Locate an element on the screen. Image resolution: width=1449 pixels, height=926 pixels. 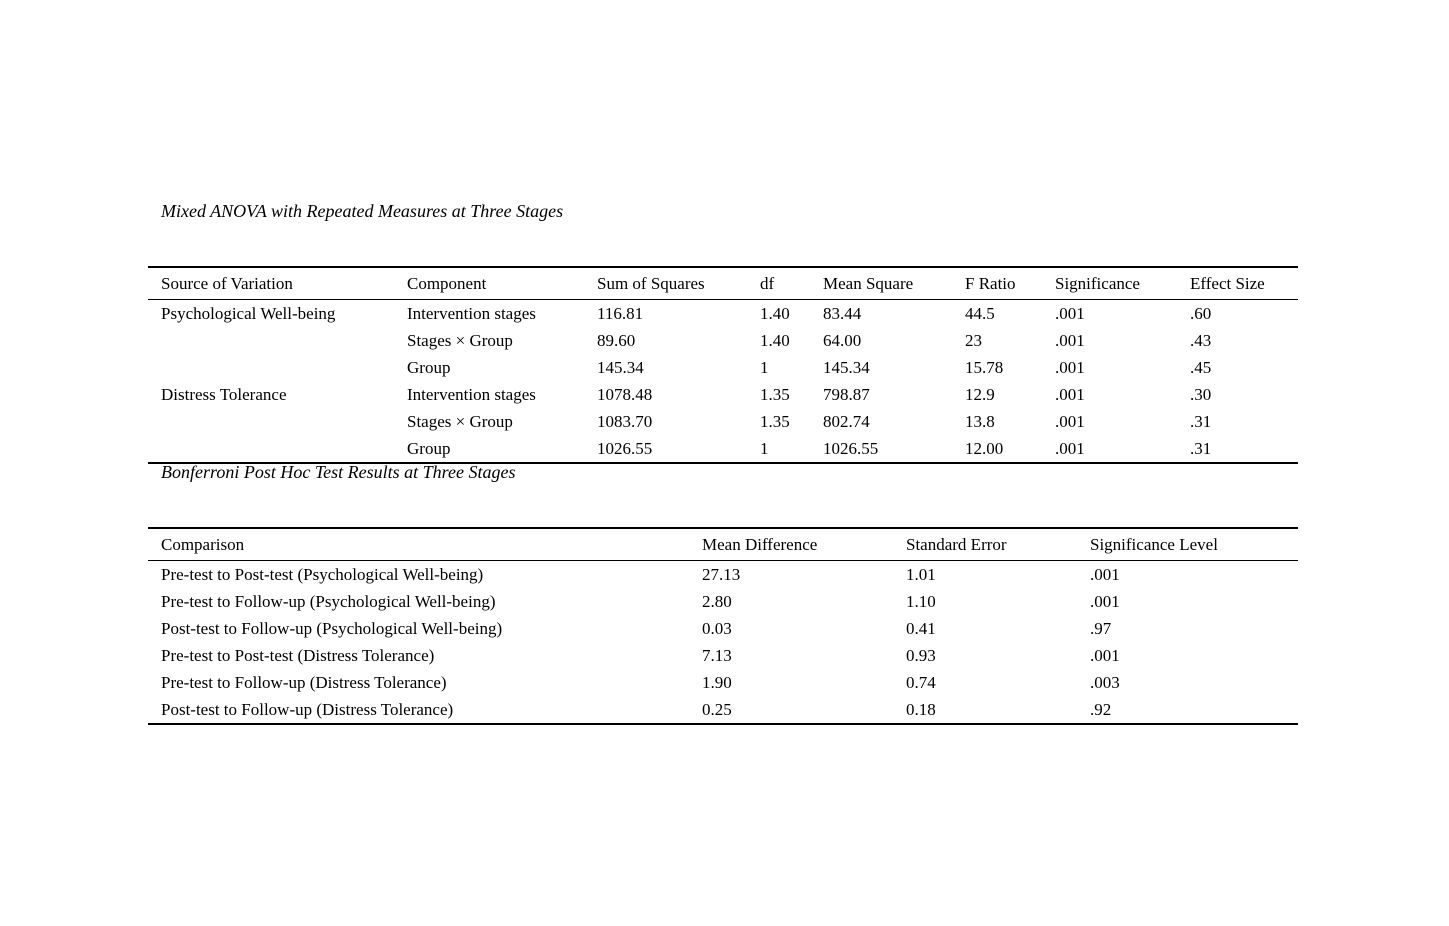
column-header: Effect Size is located at coordinates (1227, 283).